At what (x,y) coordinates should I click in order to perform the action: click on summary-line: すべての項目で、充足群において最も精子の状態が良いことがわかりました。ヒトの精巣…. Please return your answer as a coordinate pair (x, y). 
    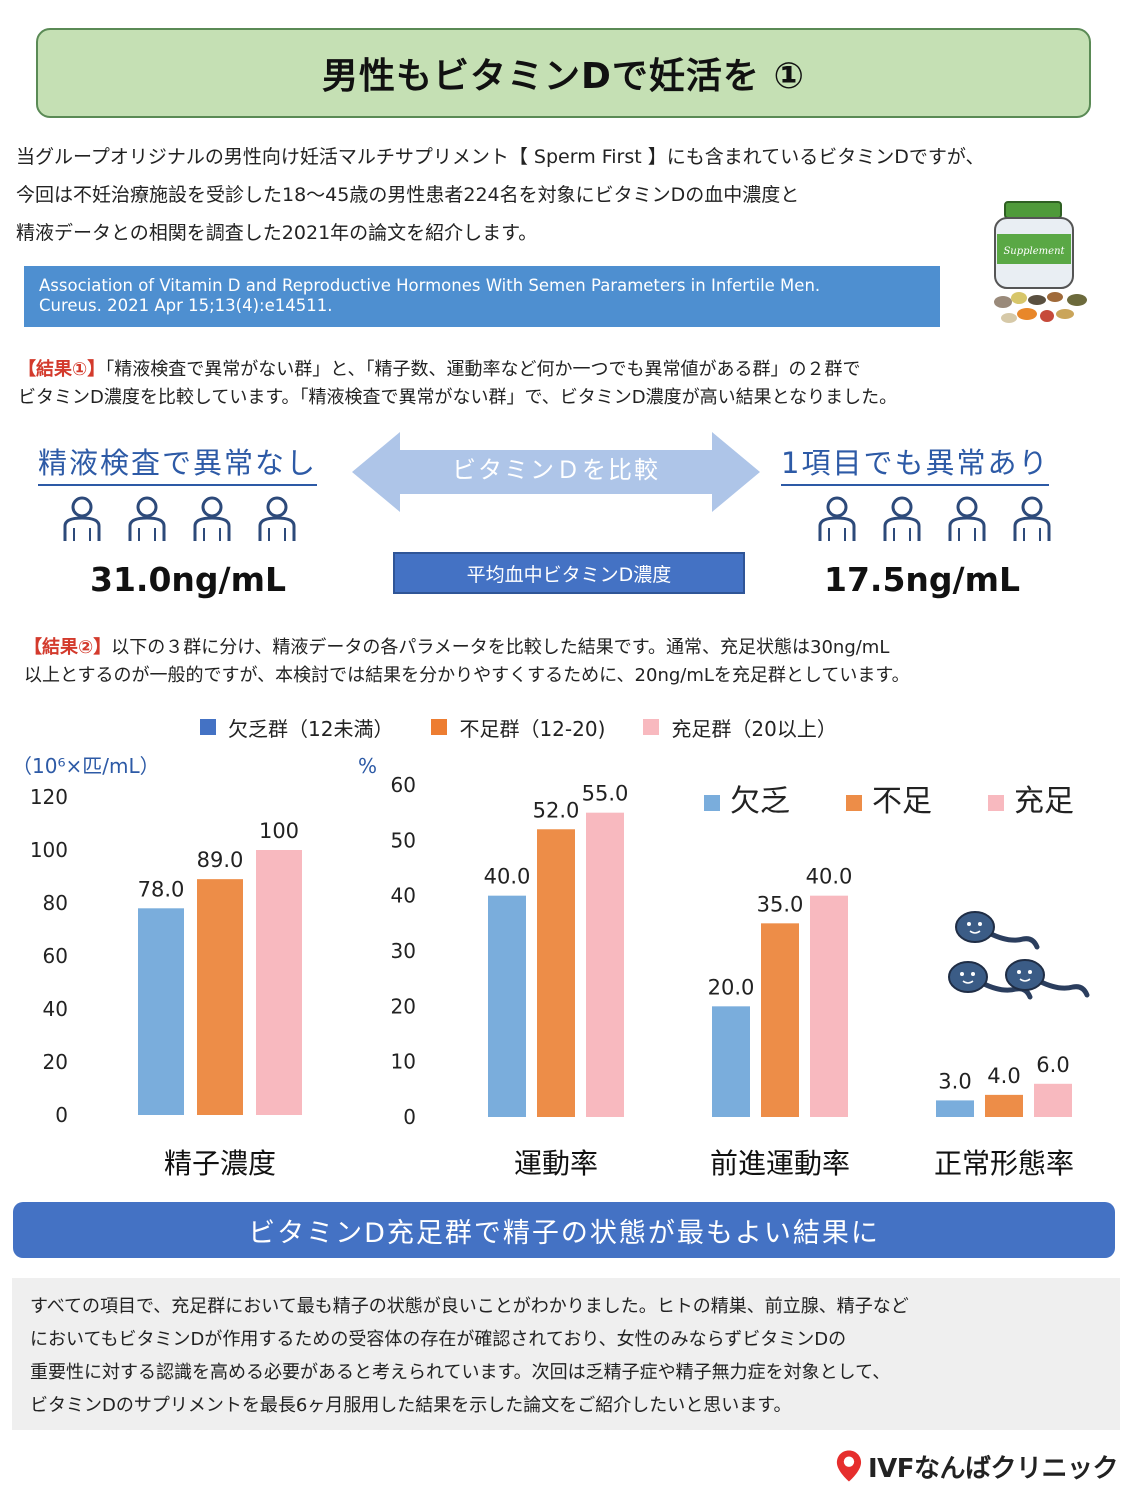
    Looking at the image, I should click on (469, 1306).